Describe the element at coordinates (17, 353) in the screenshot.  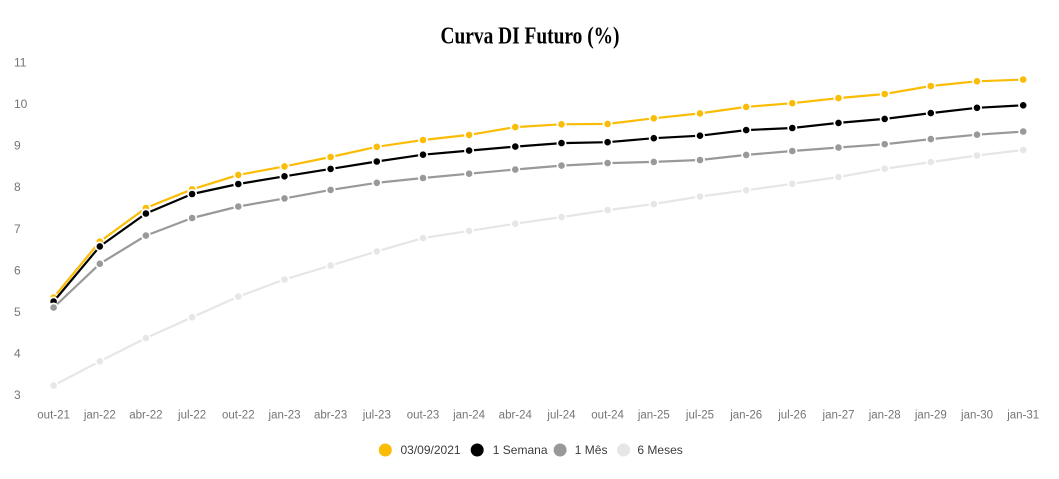
I see `svg-text: 4` at that location.